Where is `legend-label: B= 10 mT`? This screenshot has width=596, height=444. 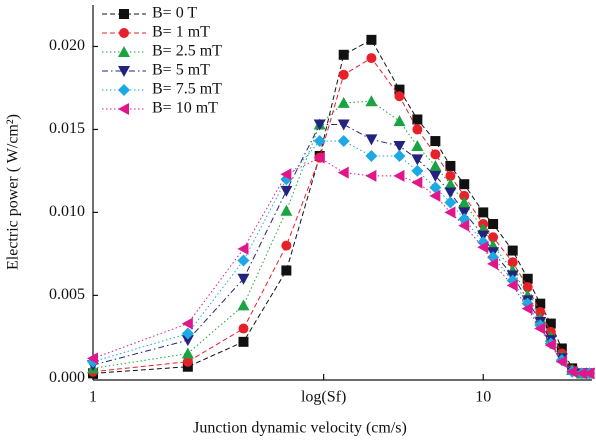 legend-label: B= 10 mT is located at coordinates (185, 108).